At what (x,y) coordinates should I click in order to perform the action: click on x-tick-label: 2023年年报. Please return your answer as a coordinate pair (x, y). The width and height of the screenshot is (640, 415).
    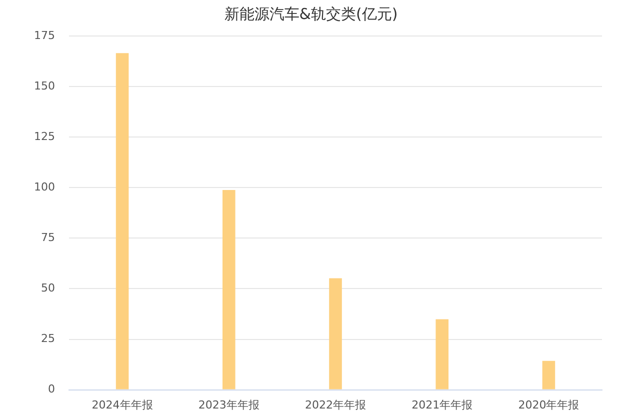
    Looking at the image, I should click on (229, 405).